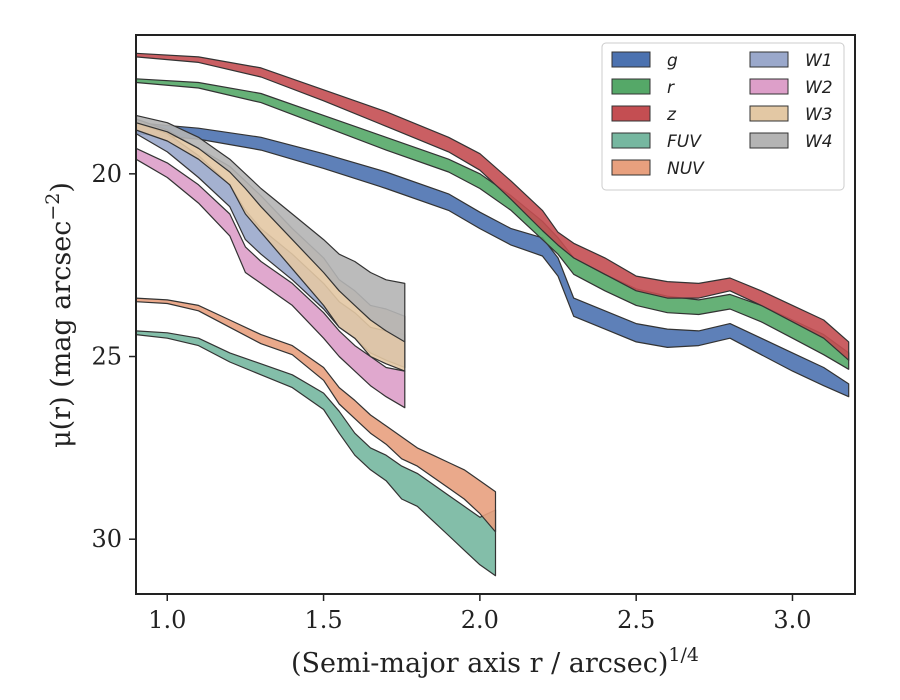  Describe the element at coordinates (792, 620) in the screenshot. I see `x-tick-label: 3.0` at that location.